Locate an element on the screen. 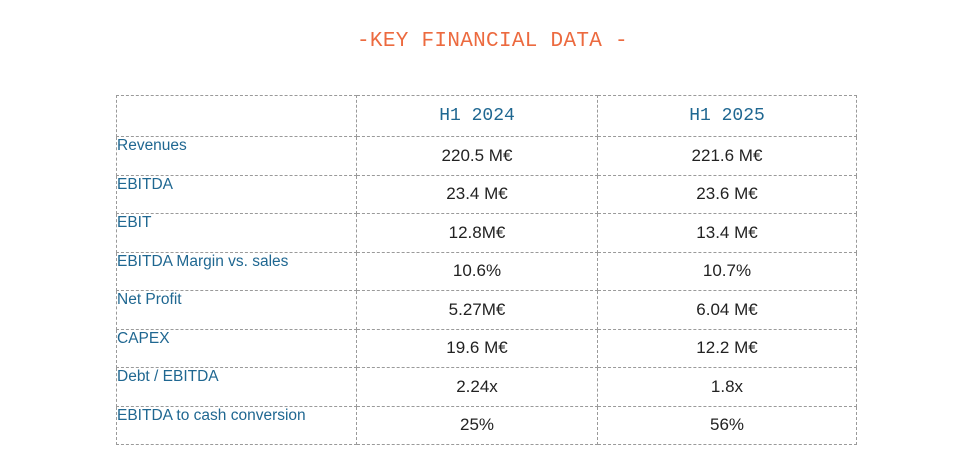  row-label: EBITDA is located at coordinates (236, 194).